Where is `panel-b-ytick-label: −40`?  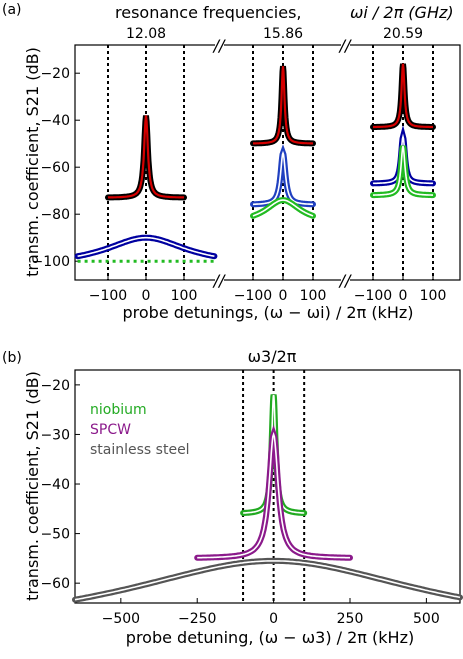
panel-b-ytick-label: −40 is located at coordinates (55, 485).